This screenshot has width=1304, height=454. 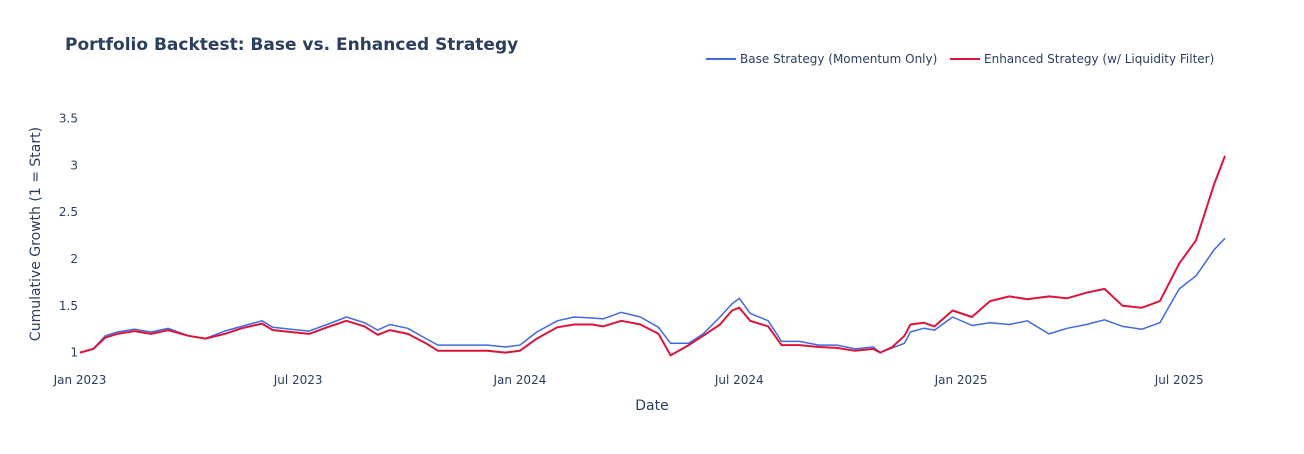 I want to click on y-tick-label: 3.5, so click(x=68, y=118).